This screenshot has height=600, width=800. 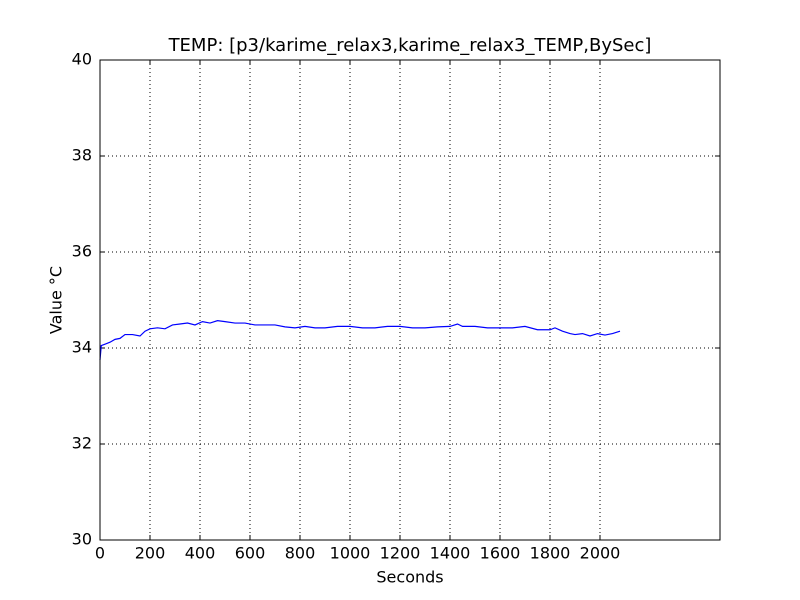 What do you see at coordinates (82, 59) in the screenshot?
I see `y-tick-label: 40` at bounding box center [82, 59].